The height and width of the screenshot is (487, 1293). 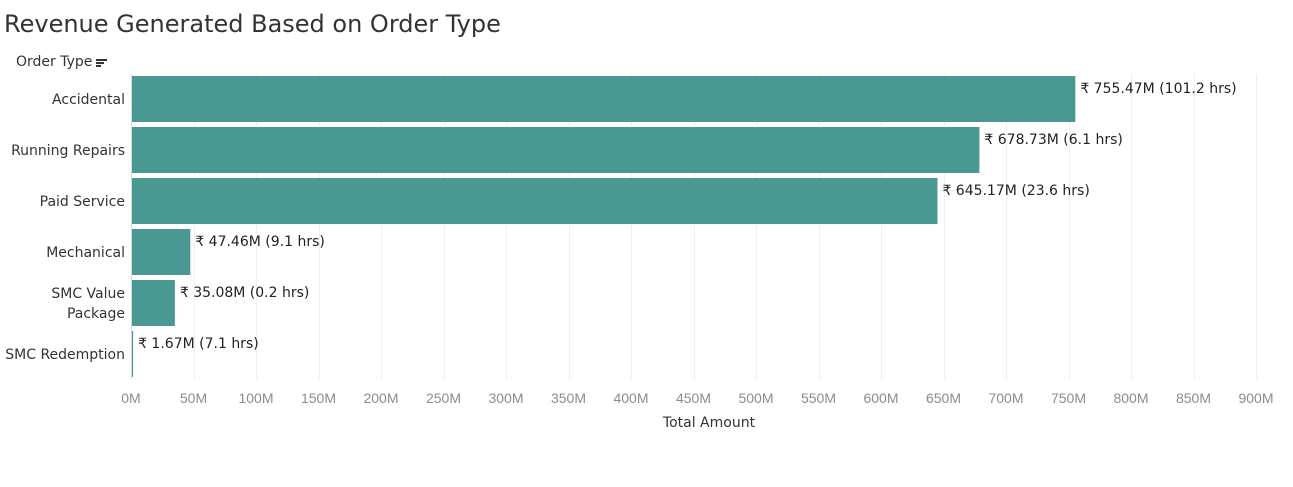 What do you see at coordinates (1005, 398) in the screenshot?
I see `x-tick-label-14: 700M` at bounding box center [1005, 398].